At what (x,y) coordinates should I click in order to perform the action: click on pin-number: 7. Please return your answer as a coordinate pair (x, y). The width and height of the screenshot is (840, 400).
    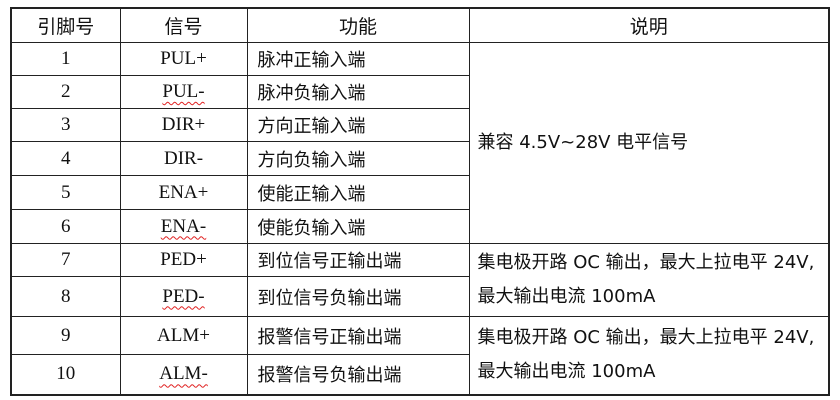
    Looking at the image, I should click on (65, 260).